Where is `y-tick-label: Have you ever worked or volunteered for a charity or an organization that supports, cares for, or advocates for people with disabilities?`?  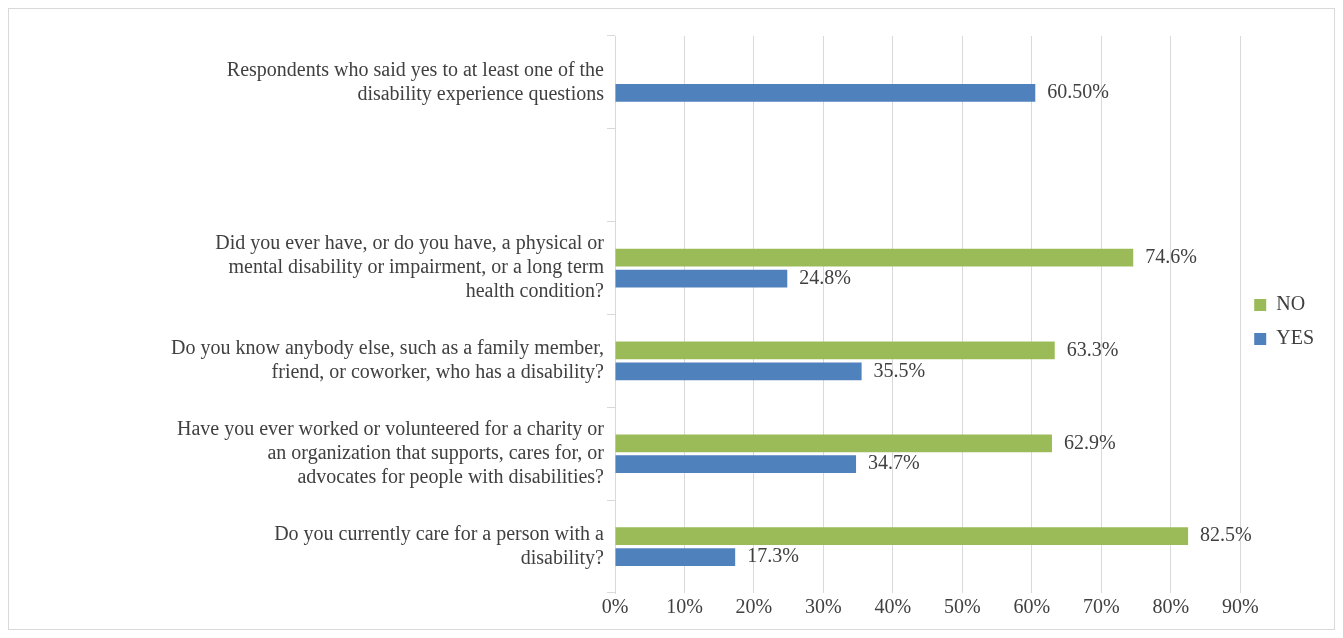 y-tick-label: Have you ever worked or volunteered for a charity or an organization that supports, cares for, or advocates for people with disabilities? is located at coordinates (390, 452).